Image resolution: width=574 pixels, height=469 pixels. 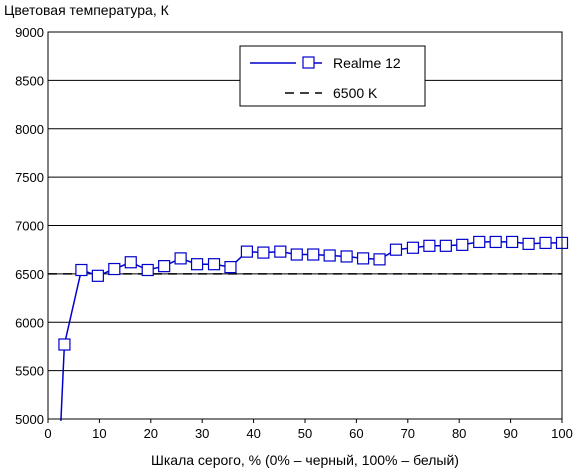 I want to click on y-tick-label: 6500, so click(x=29, y=274).